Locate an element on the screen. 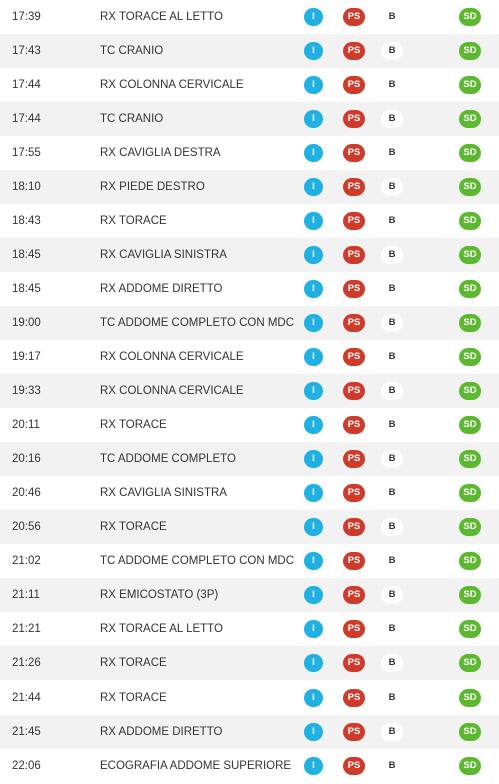 The height and width of the screenshot is (784, 499). table-row: 21:11 RX EMICOSTATO (3P) I PS B SD is located at coordinates (249, 595).